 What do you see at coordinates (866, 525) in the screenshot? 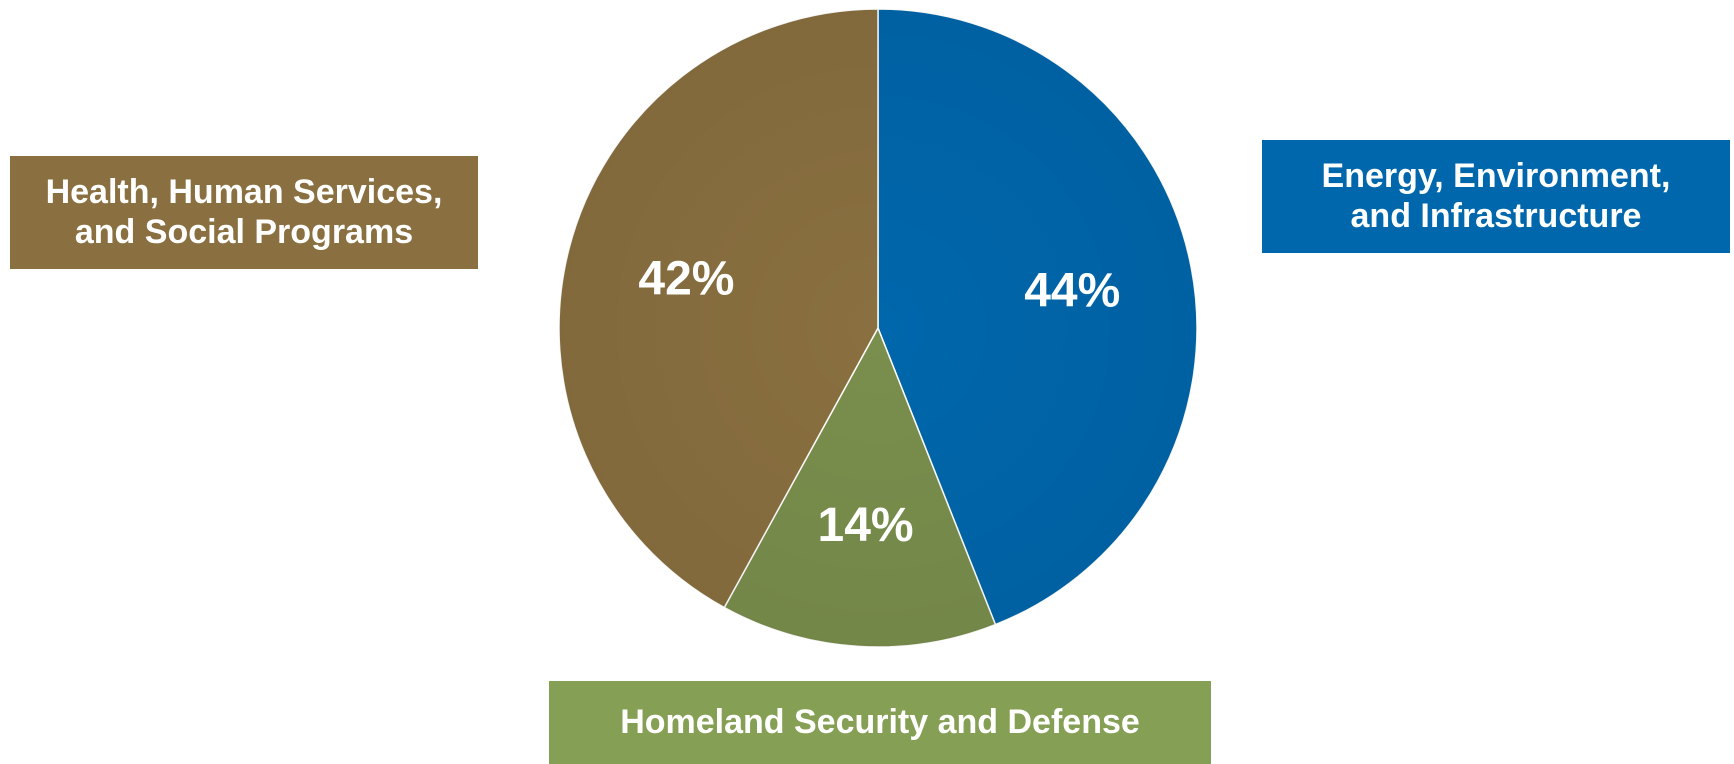
I see `slice-value-label: 14%` at bounding box center [866, 525].